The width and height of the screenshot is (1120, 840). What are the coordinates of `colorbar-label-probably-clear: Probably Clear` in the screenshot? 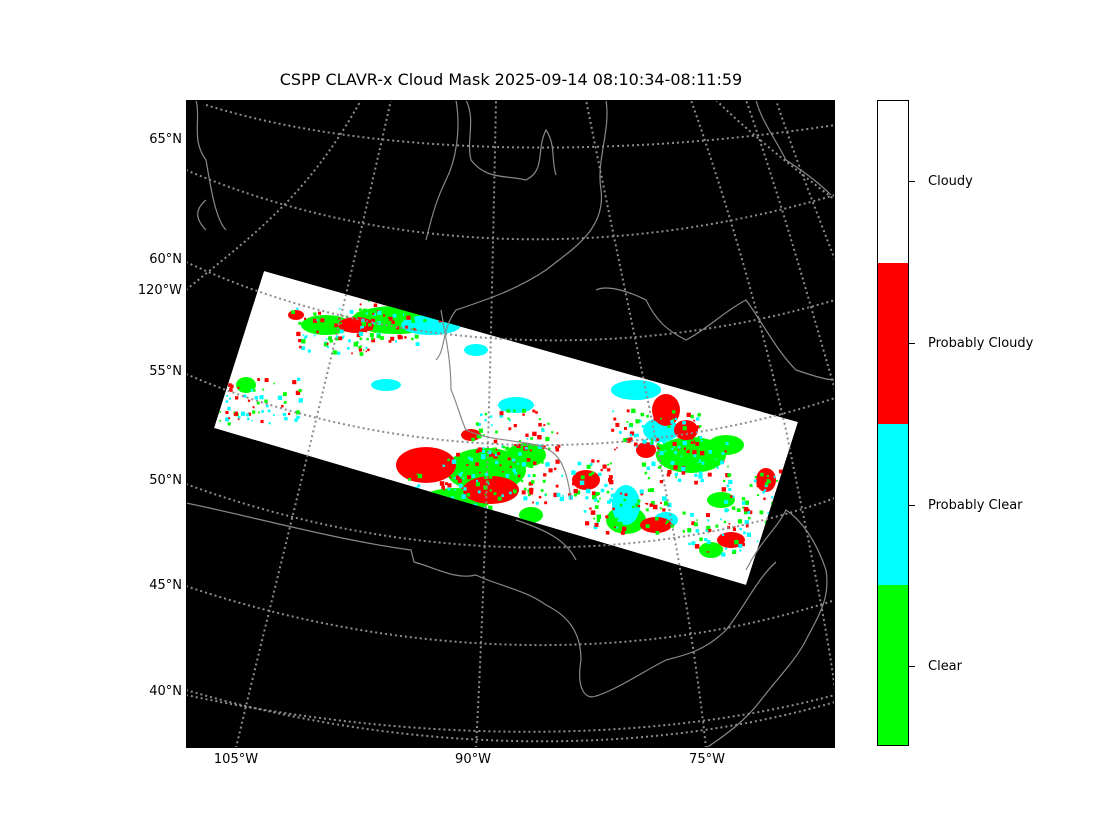 It's located at (975, 505).